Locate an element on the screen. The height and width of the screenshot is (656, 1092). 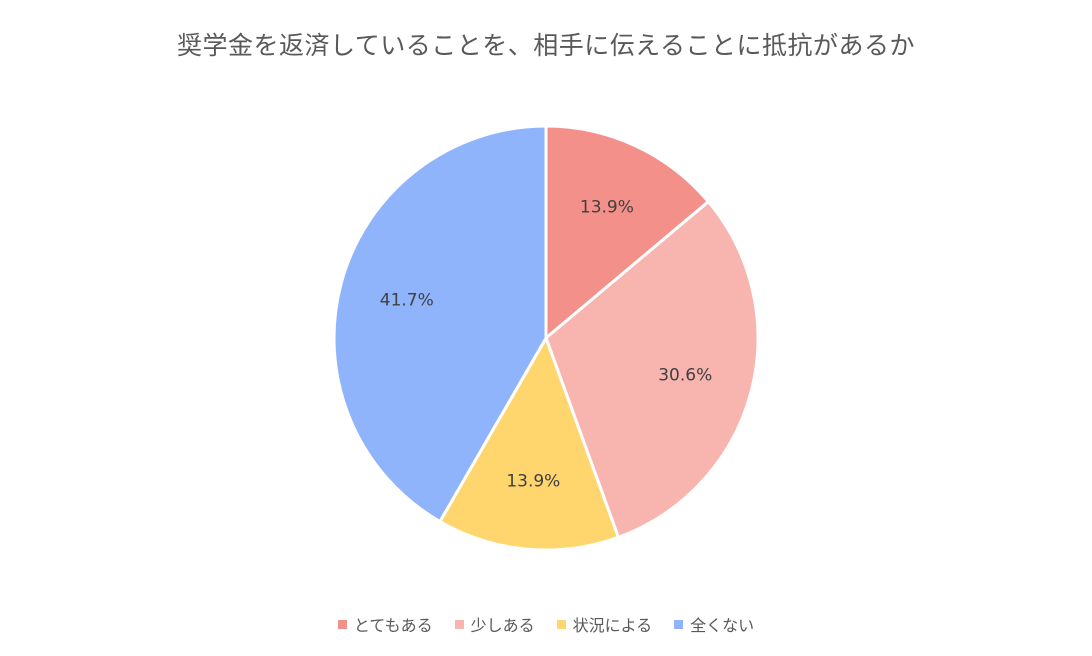
legend-item-1: 少しある is located at coordinates (494, 624).